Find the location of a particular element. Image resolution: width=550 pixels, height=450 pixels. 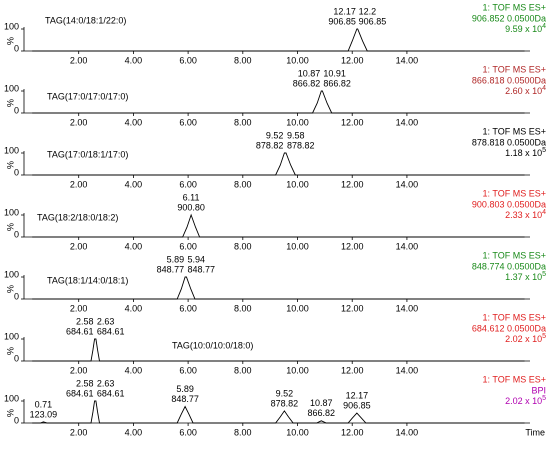

panel-title: TAG(10:0/10:0/18:0) is located at coordinates (212, 345).